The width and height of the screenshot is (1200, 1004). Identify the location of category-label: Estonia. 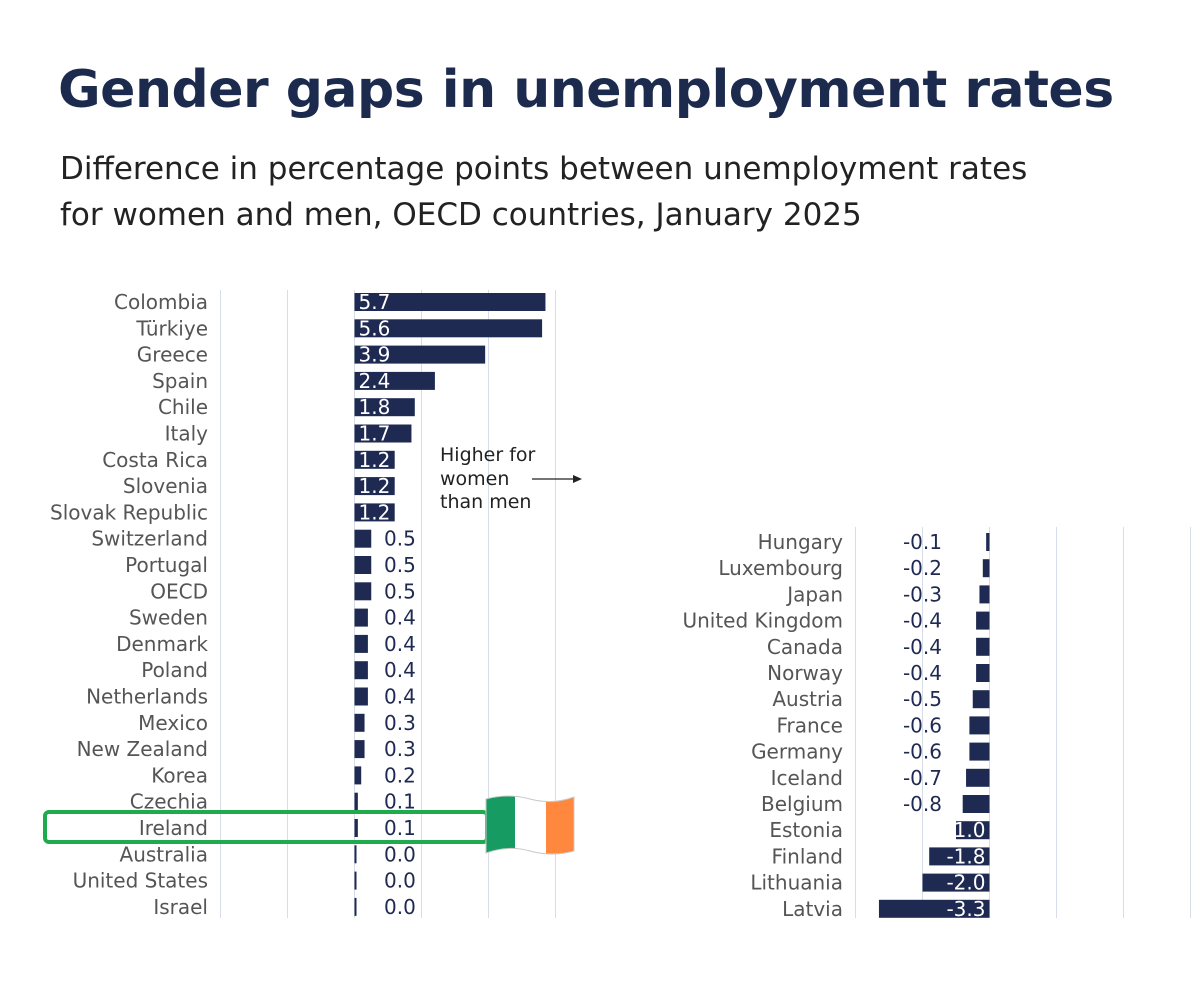
(806, 830).